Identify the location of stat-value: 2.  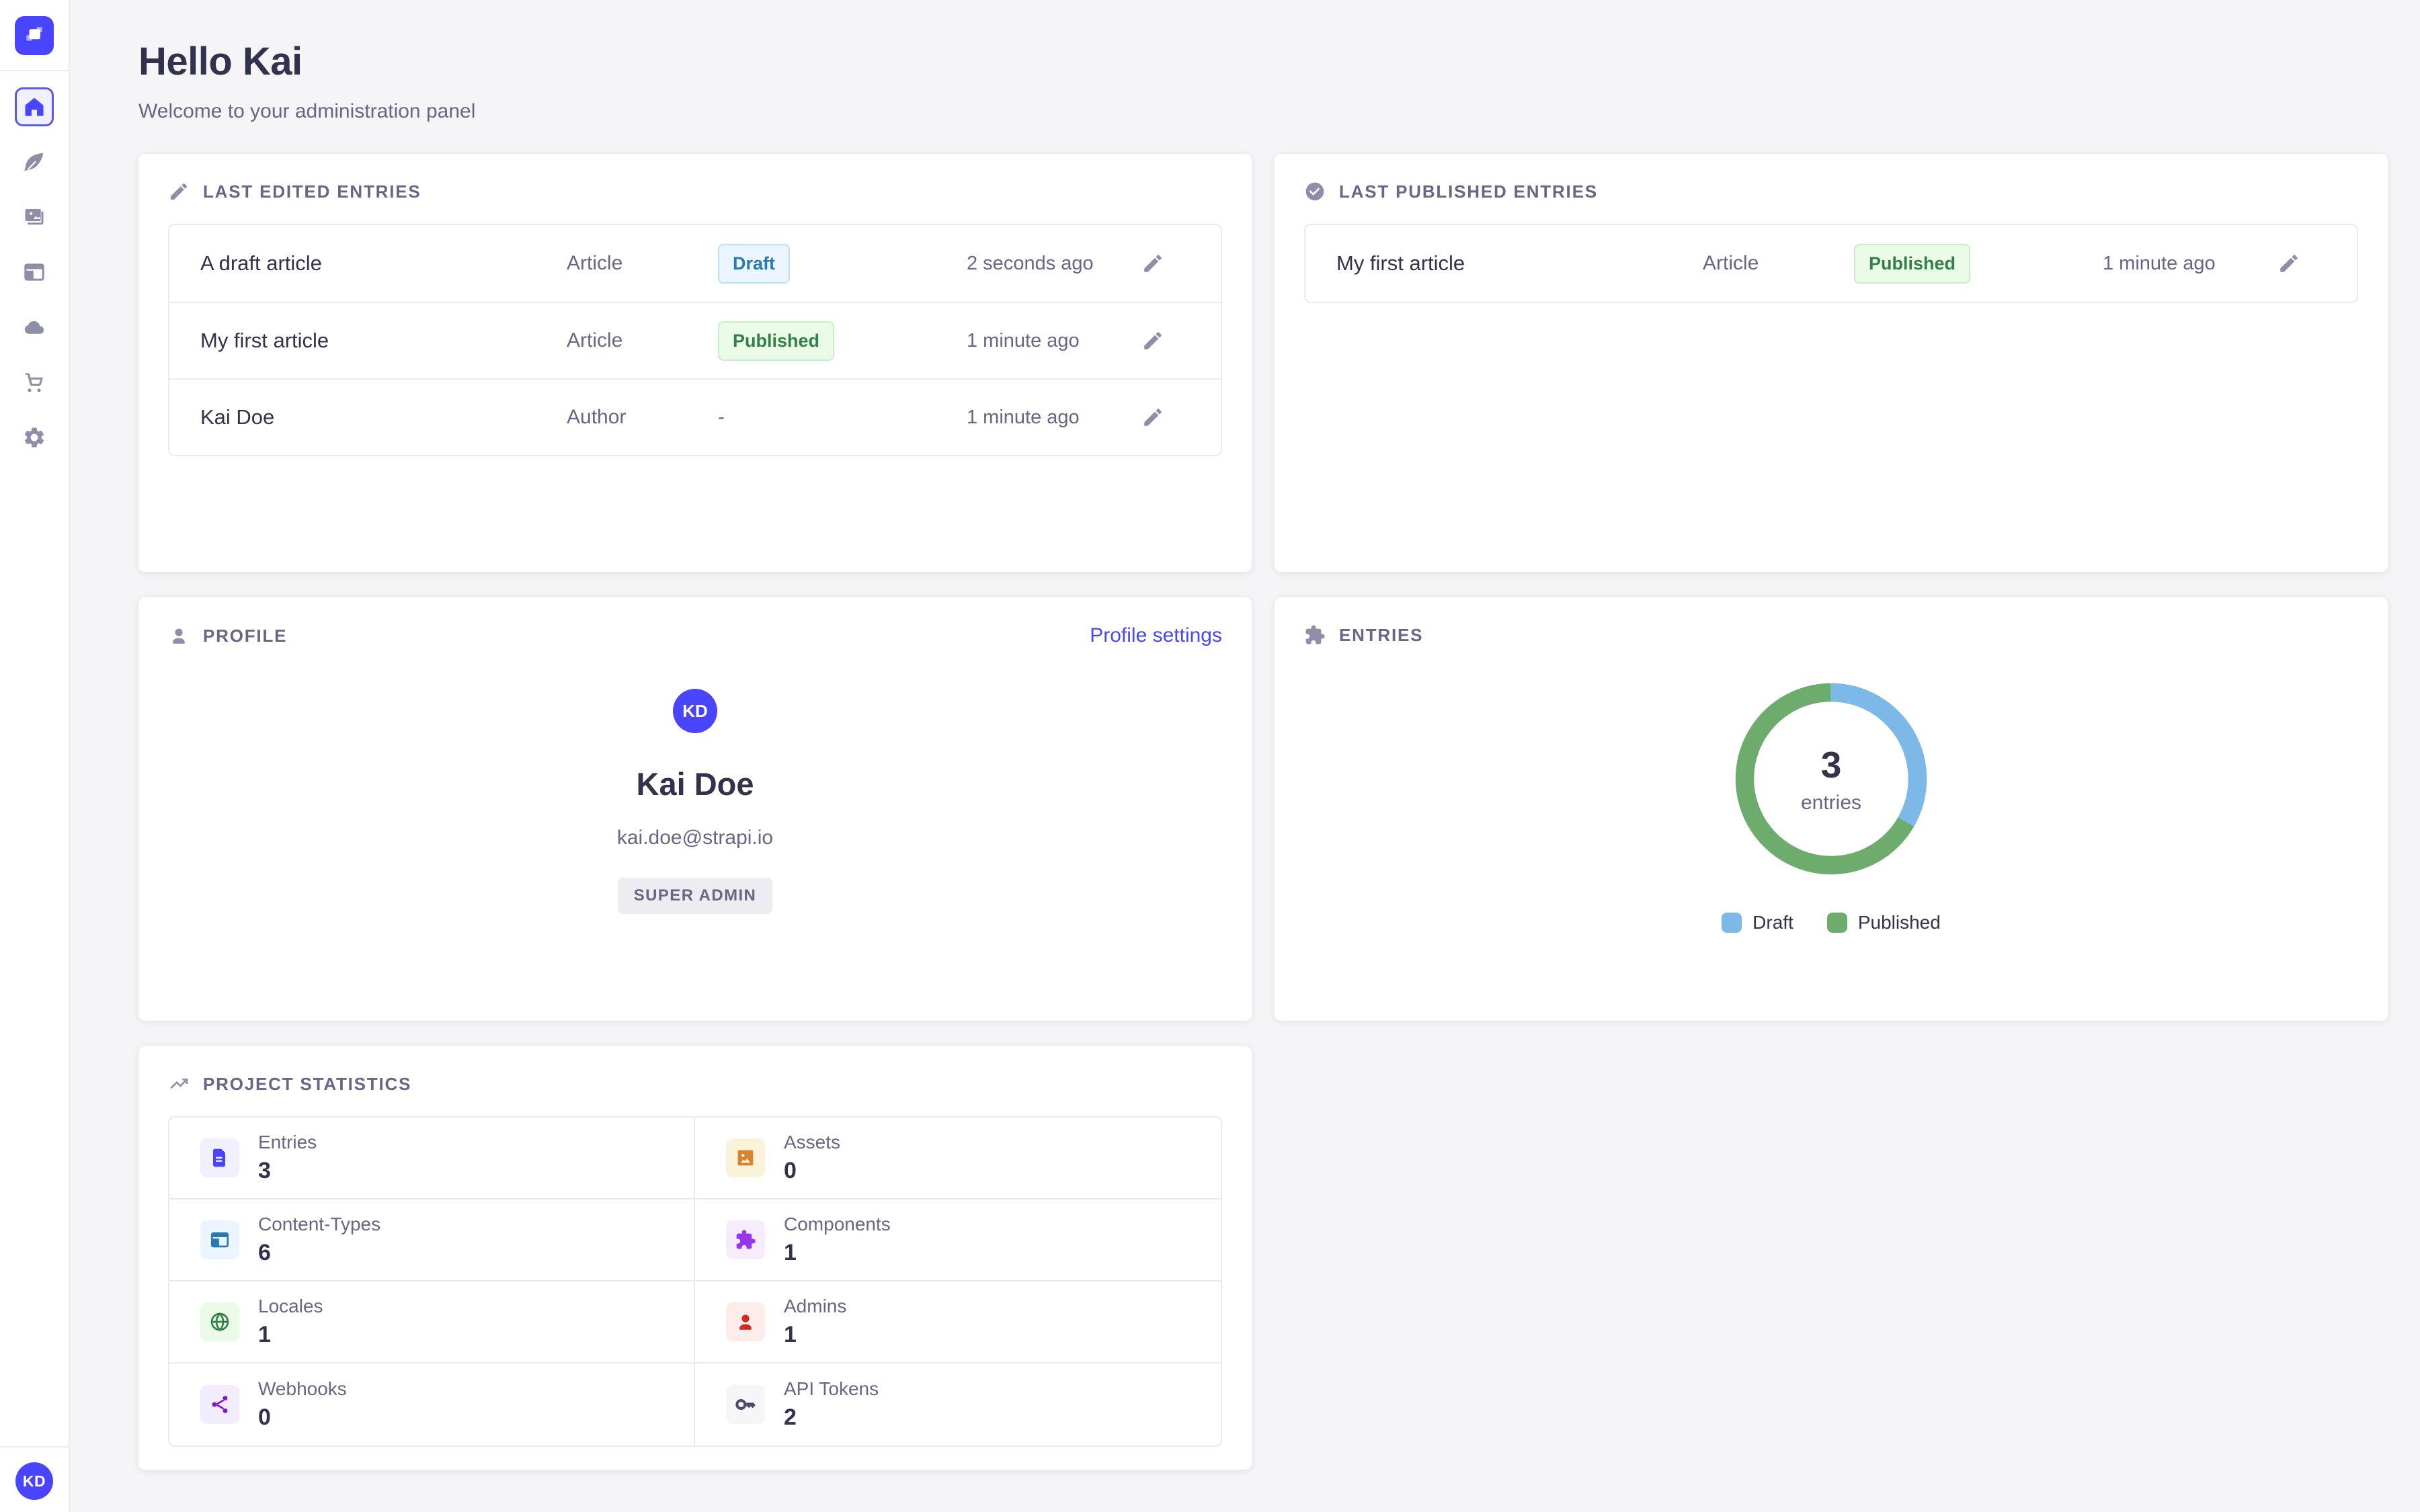
(790, 1417).